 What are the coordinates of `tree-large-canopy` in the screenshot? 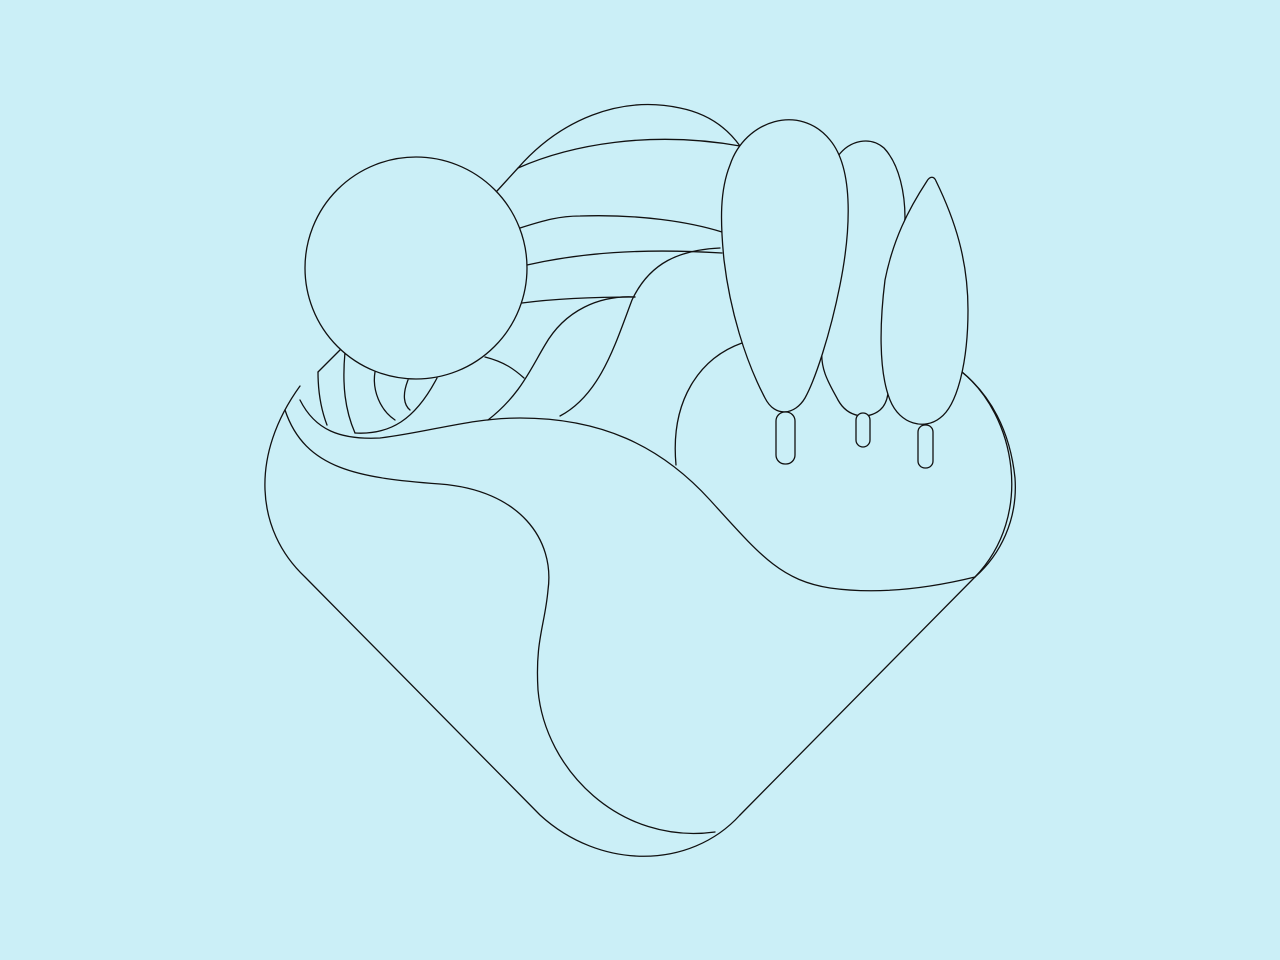 It's located at (784, 266).